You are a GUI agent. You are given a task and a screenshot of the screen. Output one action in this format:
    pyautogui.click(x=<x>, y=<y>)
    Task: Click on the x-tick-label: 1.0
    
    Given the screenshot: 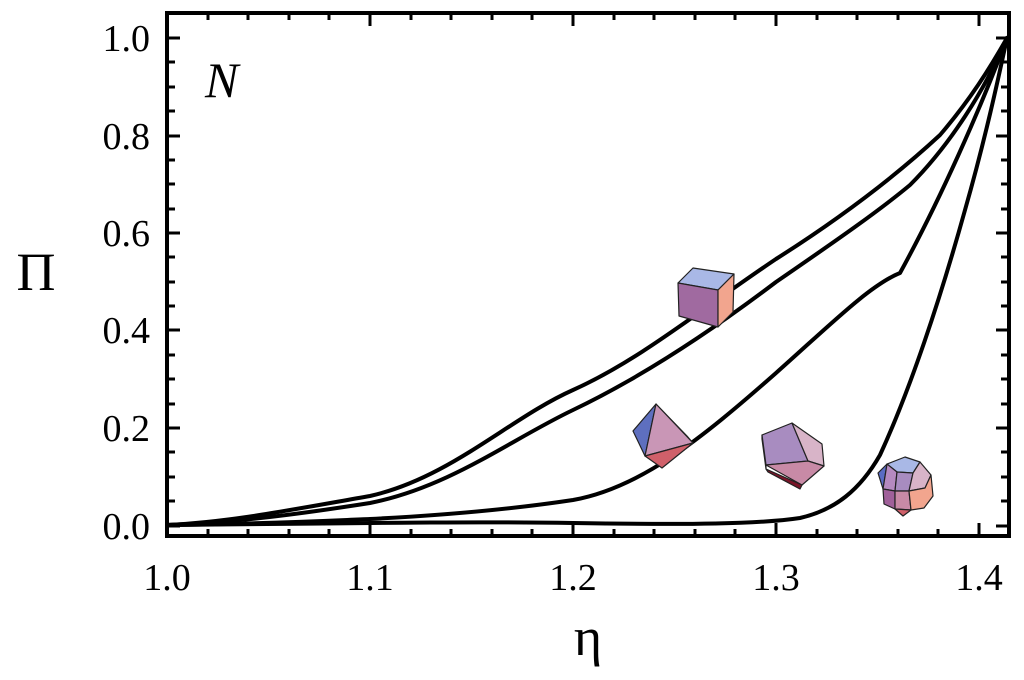 What is the action you would take?
    pyautogui.click(x=167, y=578)
    